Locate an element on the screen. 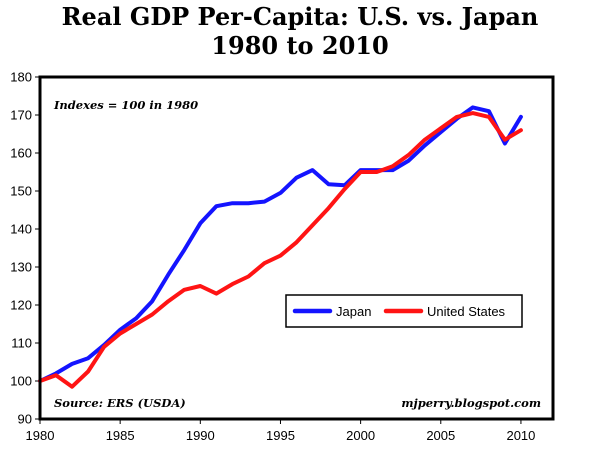 The width and height of the screenshot is (600, 456). x-tick-label: 1995 is located at coordinates (280, 435).